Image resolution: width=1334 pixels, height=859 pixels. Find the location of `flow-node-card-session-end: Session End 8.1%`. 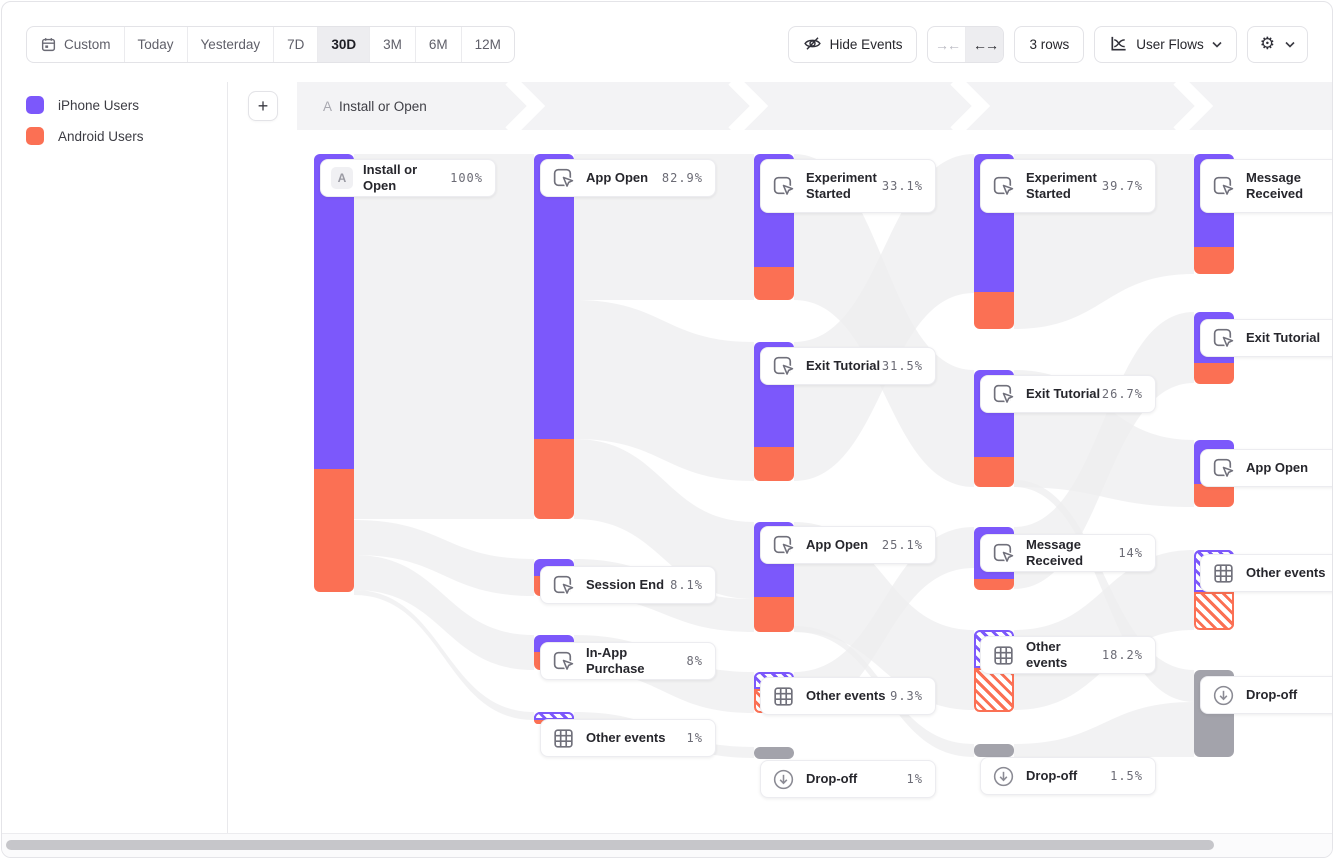

flow-node-card-session-end: Session End 8.1% is located at coordinates (628, 585).